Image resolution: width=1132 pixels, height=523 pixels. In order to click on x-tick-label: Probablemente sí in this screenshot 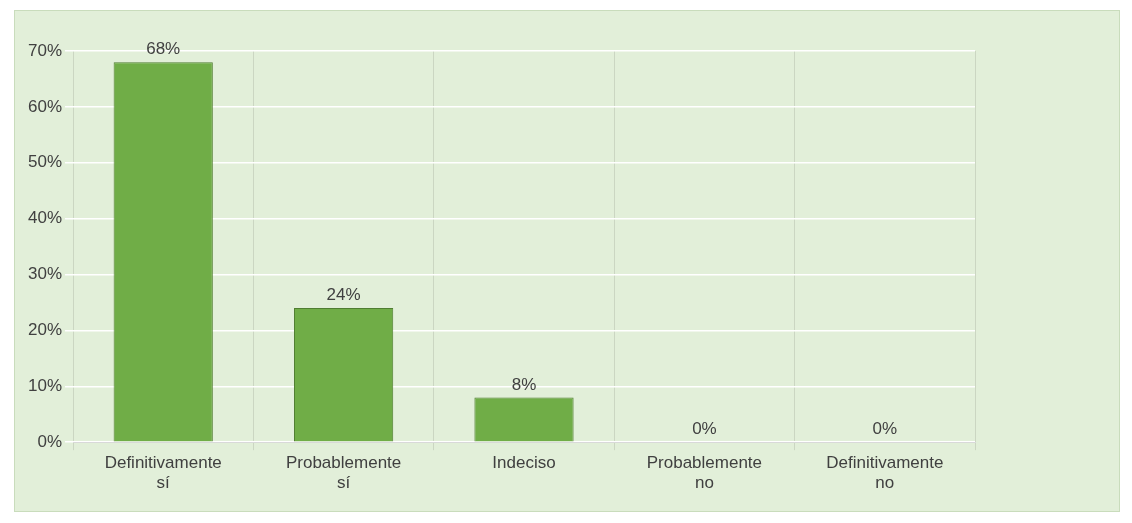, I will do `click(343, 473)`.